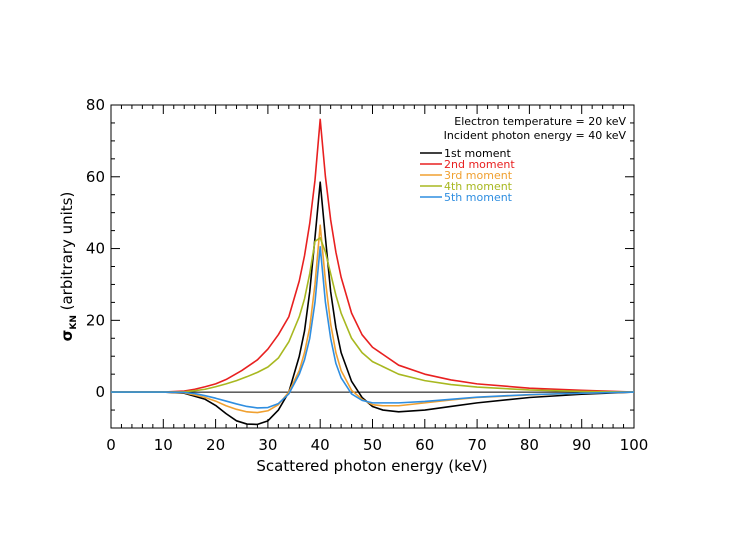 The width and height of the screenshot is (747, 534). What do you see at coordinates (267, 445) in the screenshot?
I see `x-tick-label: 30` at bounding box center [267, 445].